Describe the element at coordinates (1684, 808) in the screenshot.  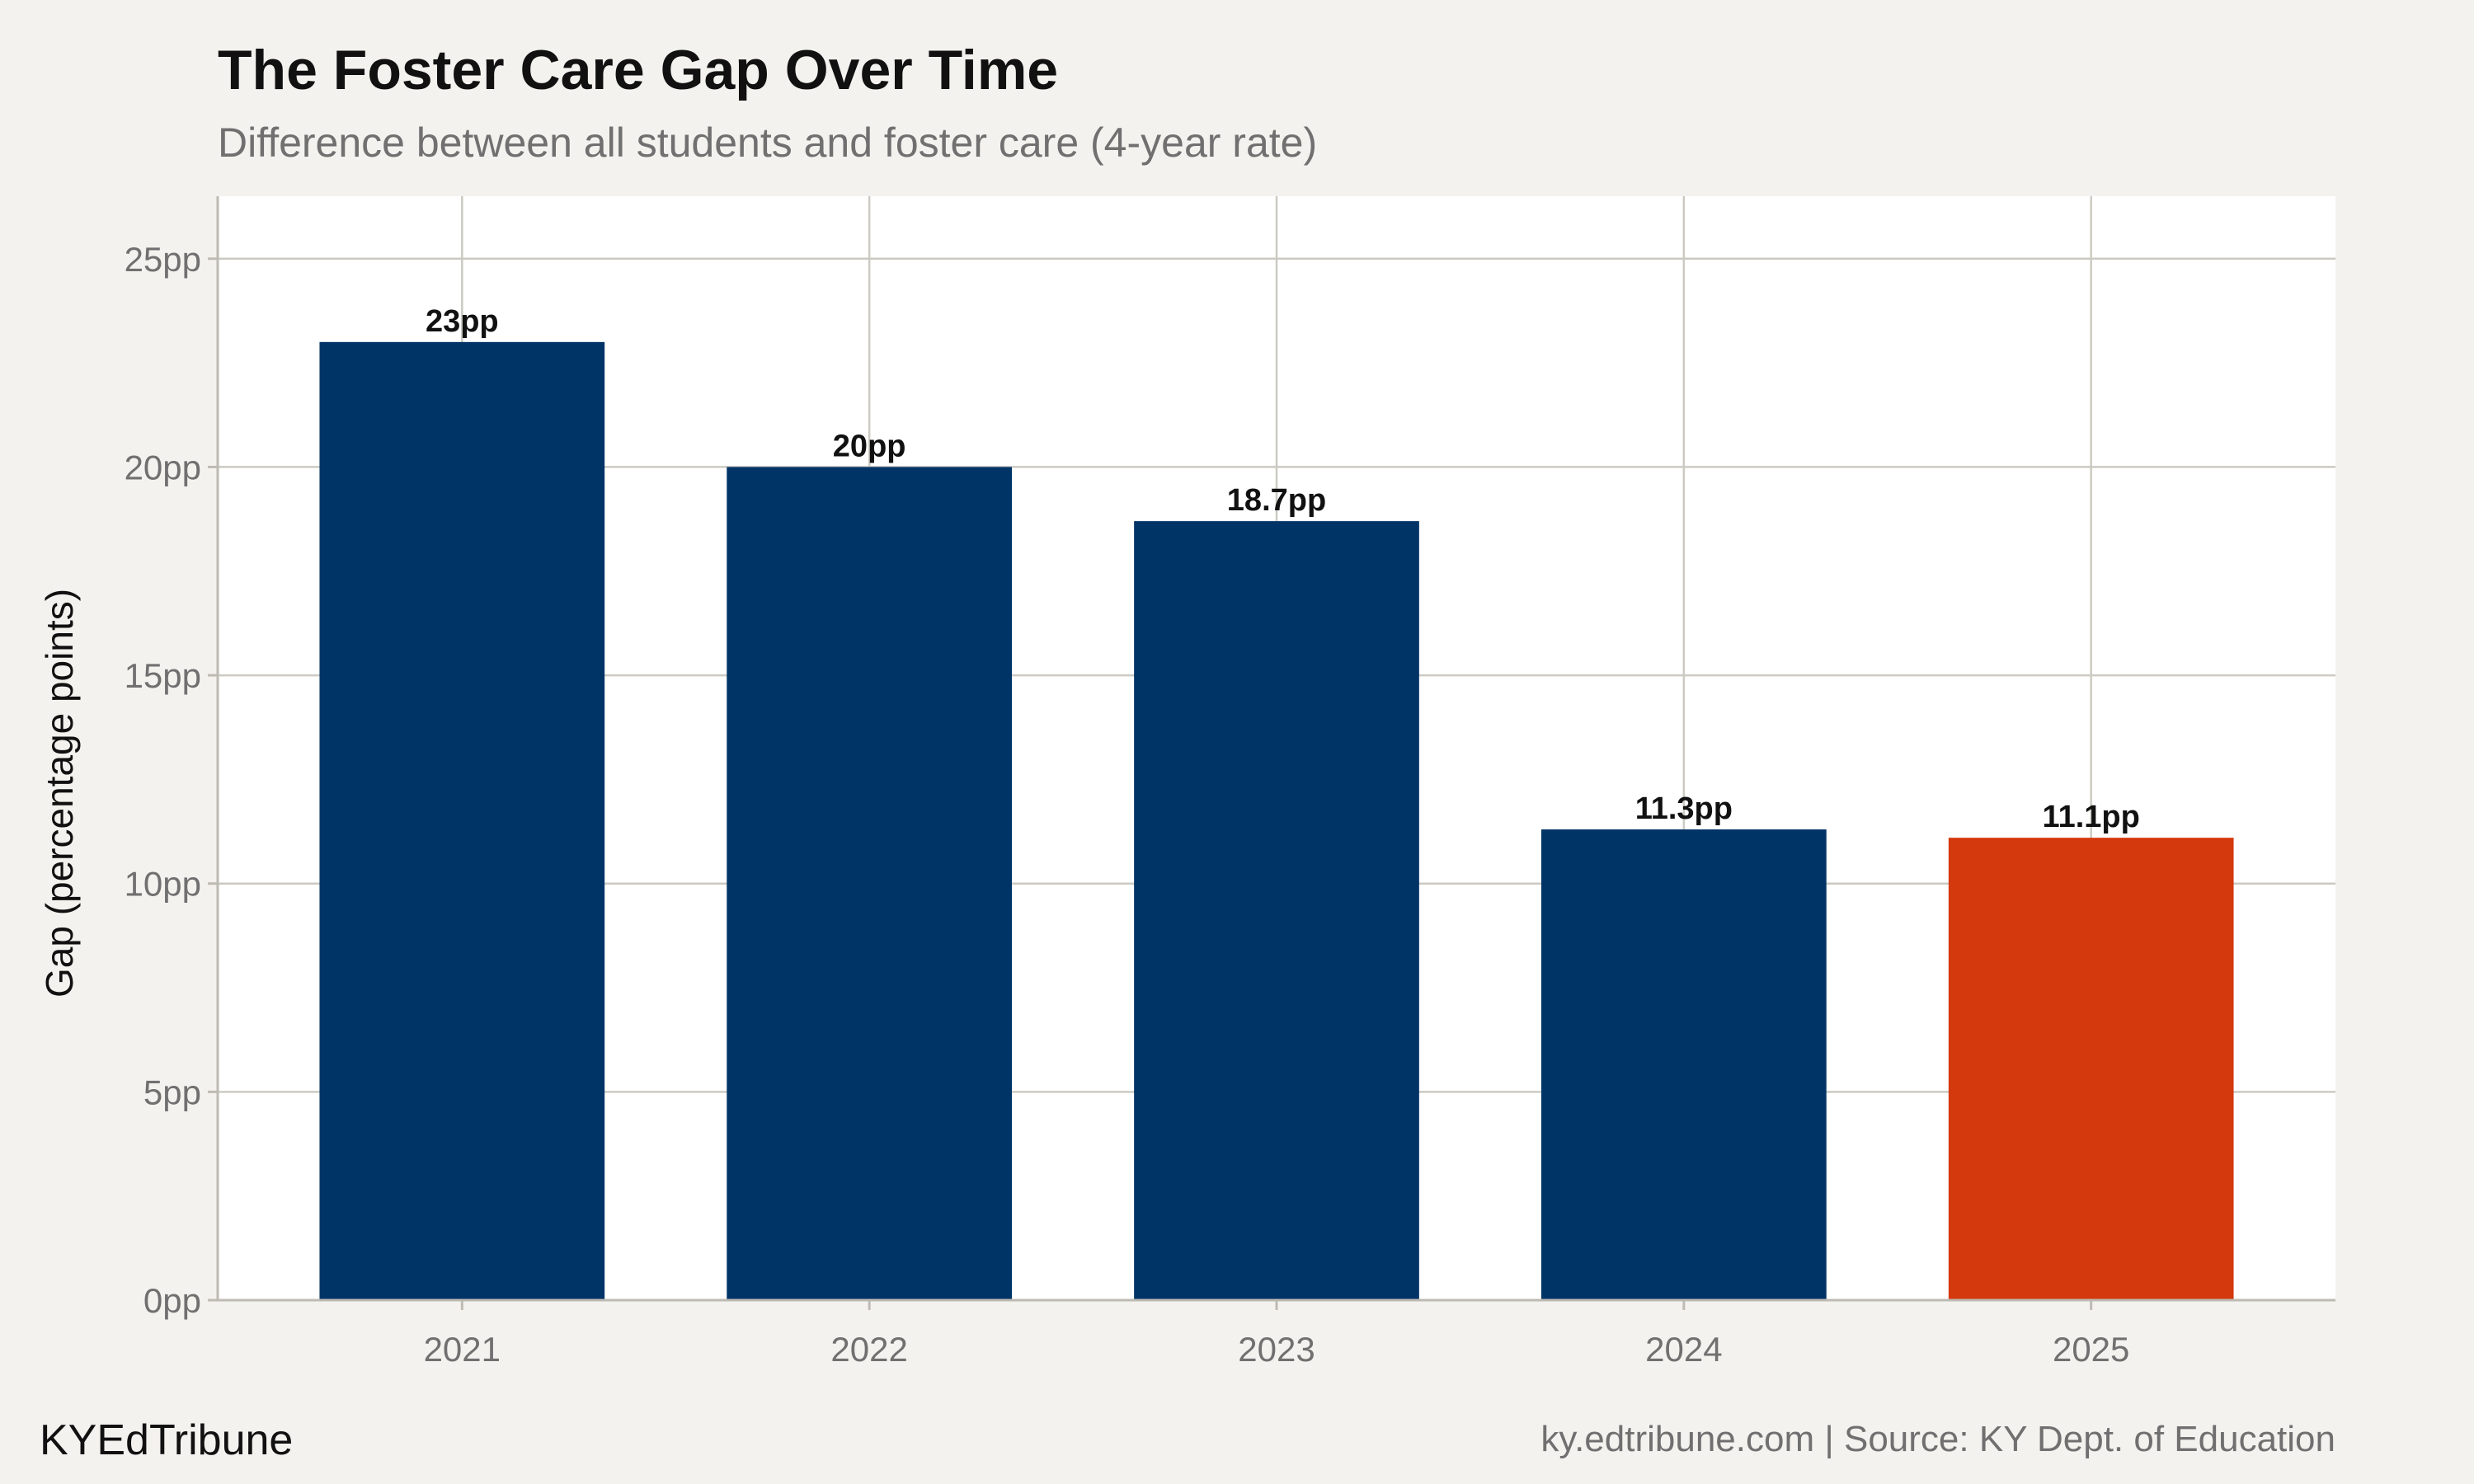
I see `bar-label-2024: 11.3pp` at that location.